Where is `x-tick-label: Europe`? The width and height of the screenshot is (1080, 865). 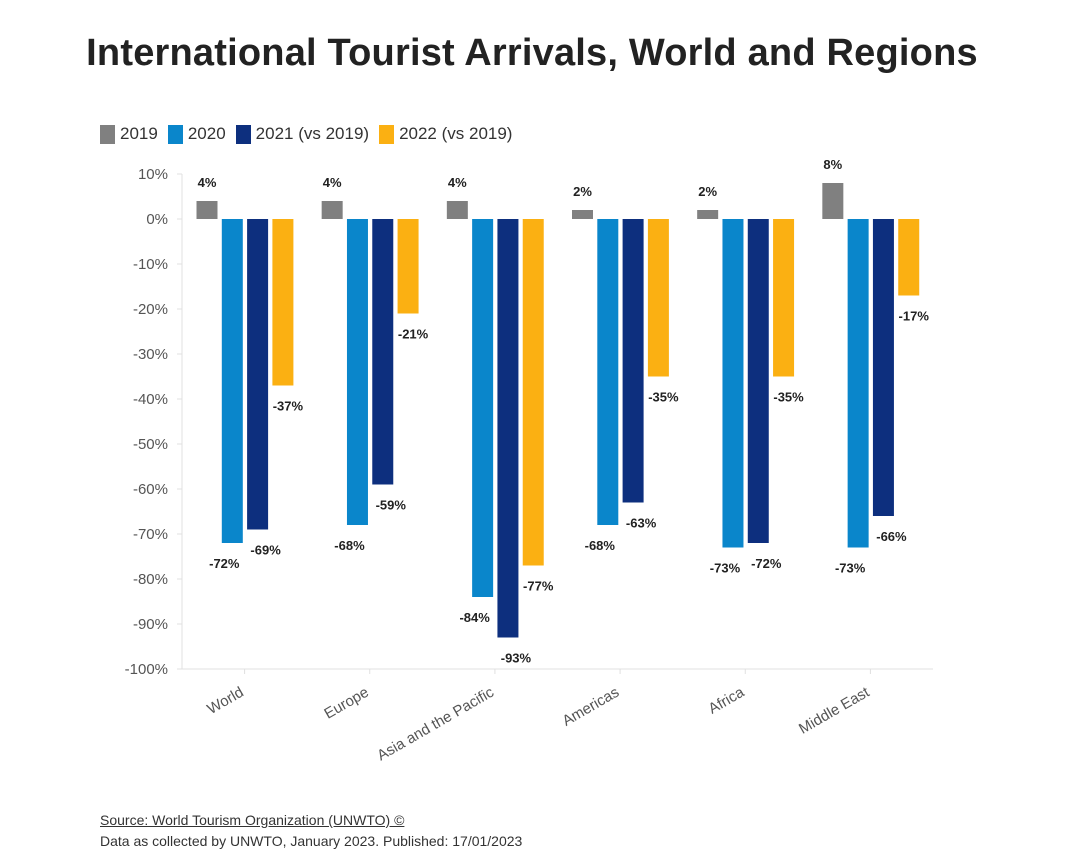 x-tick-label: Europe is located at coordinates (346, 703).